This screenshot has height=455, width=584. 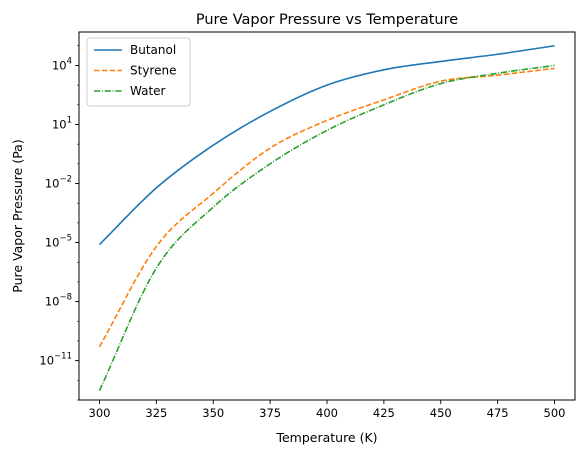 What do you see at coordinates (555, 413) in the screenshot?
I see `x-tick-label: 500` at bounding box center [555, 413].